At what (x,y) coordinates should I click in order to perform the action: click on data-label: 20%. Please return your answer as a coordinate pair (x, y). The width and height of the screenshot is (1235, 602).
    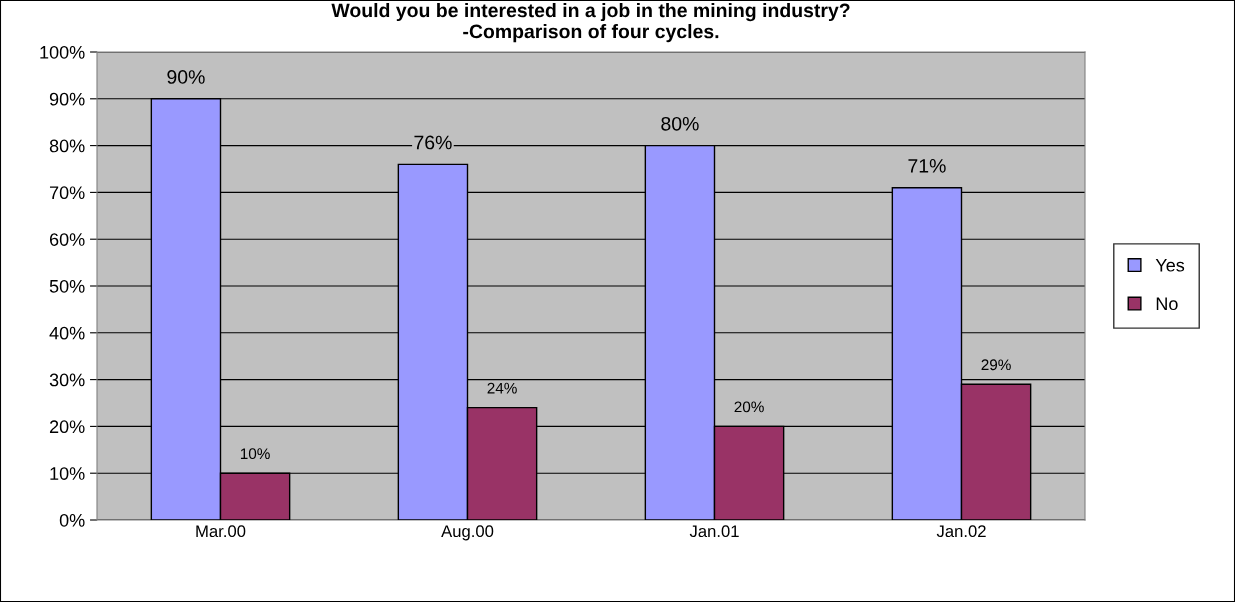
    Looking at the image, I should click on (749, 407).